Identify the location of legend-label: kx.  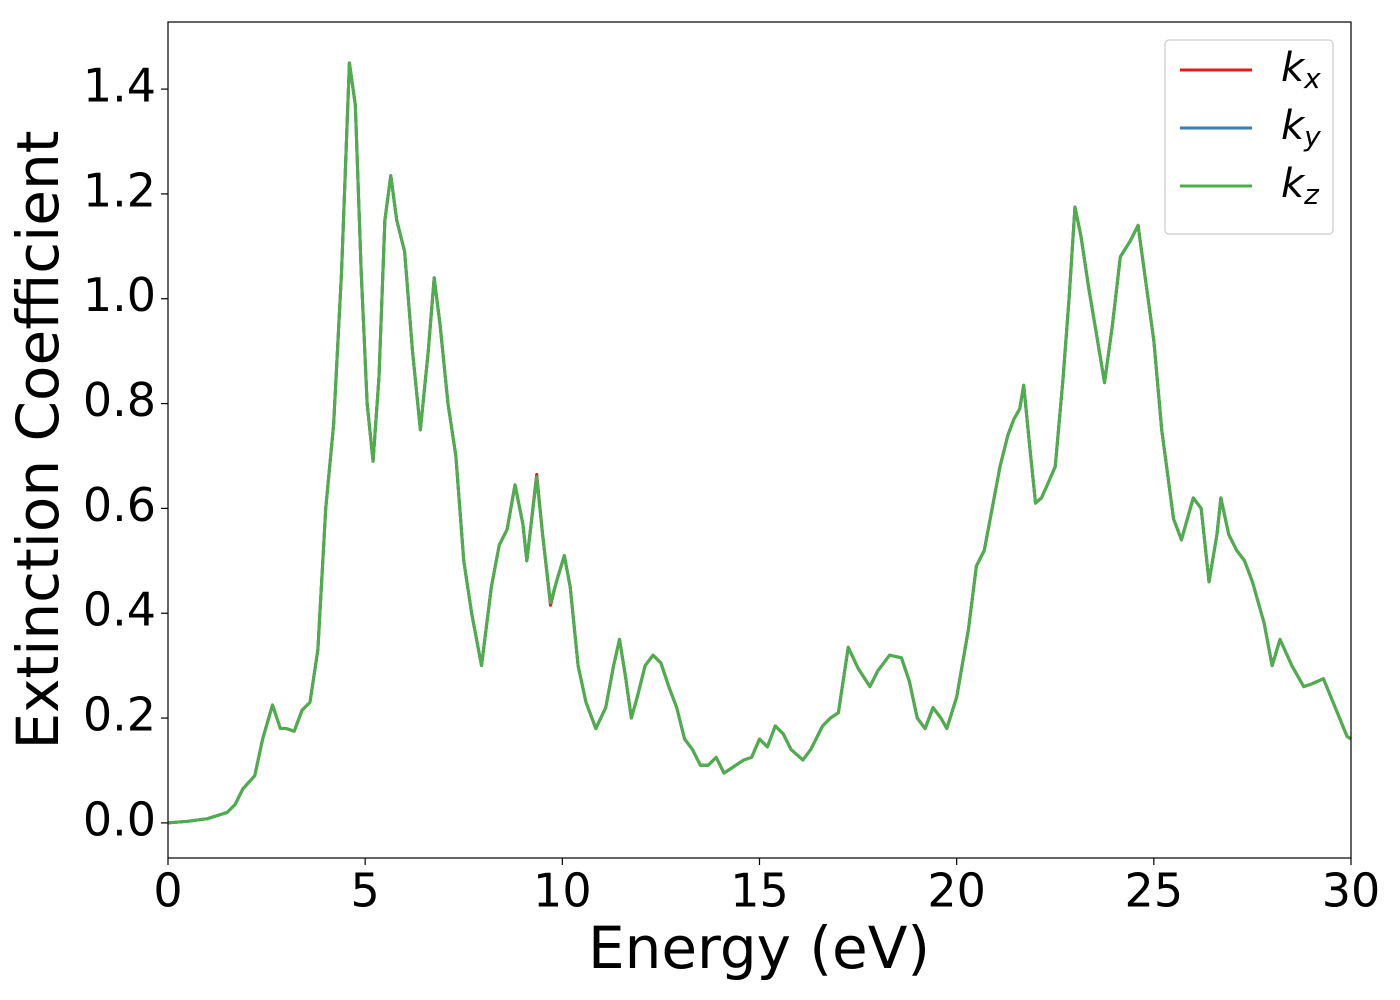
(1301, 70).